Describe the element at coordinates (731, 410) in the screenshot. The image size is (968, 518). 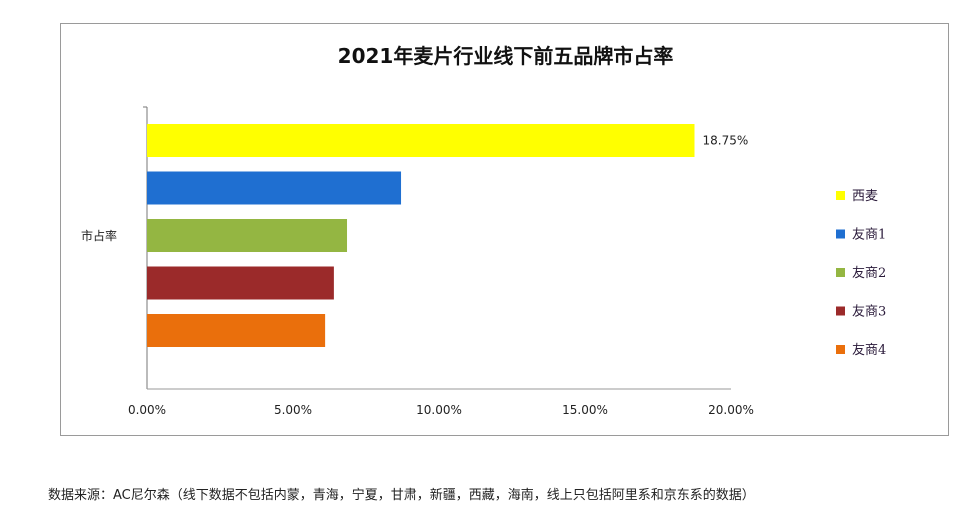
I see `x-tick-label: 20.00%` at that location.